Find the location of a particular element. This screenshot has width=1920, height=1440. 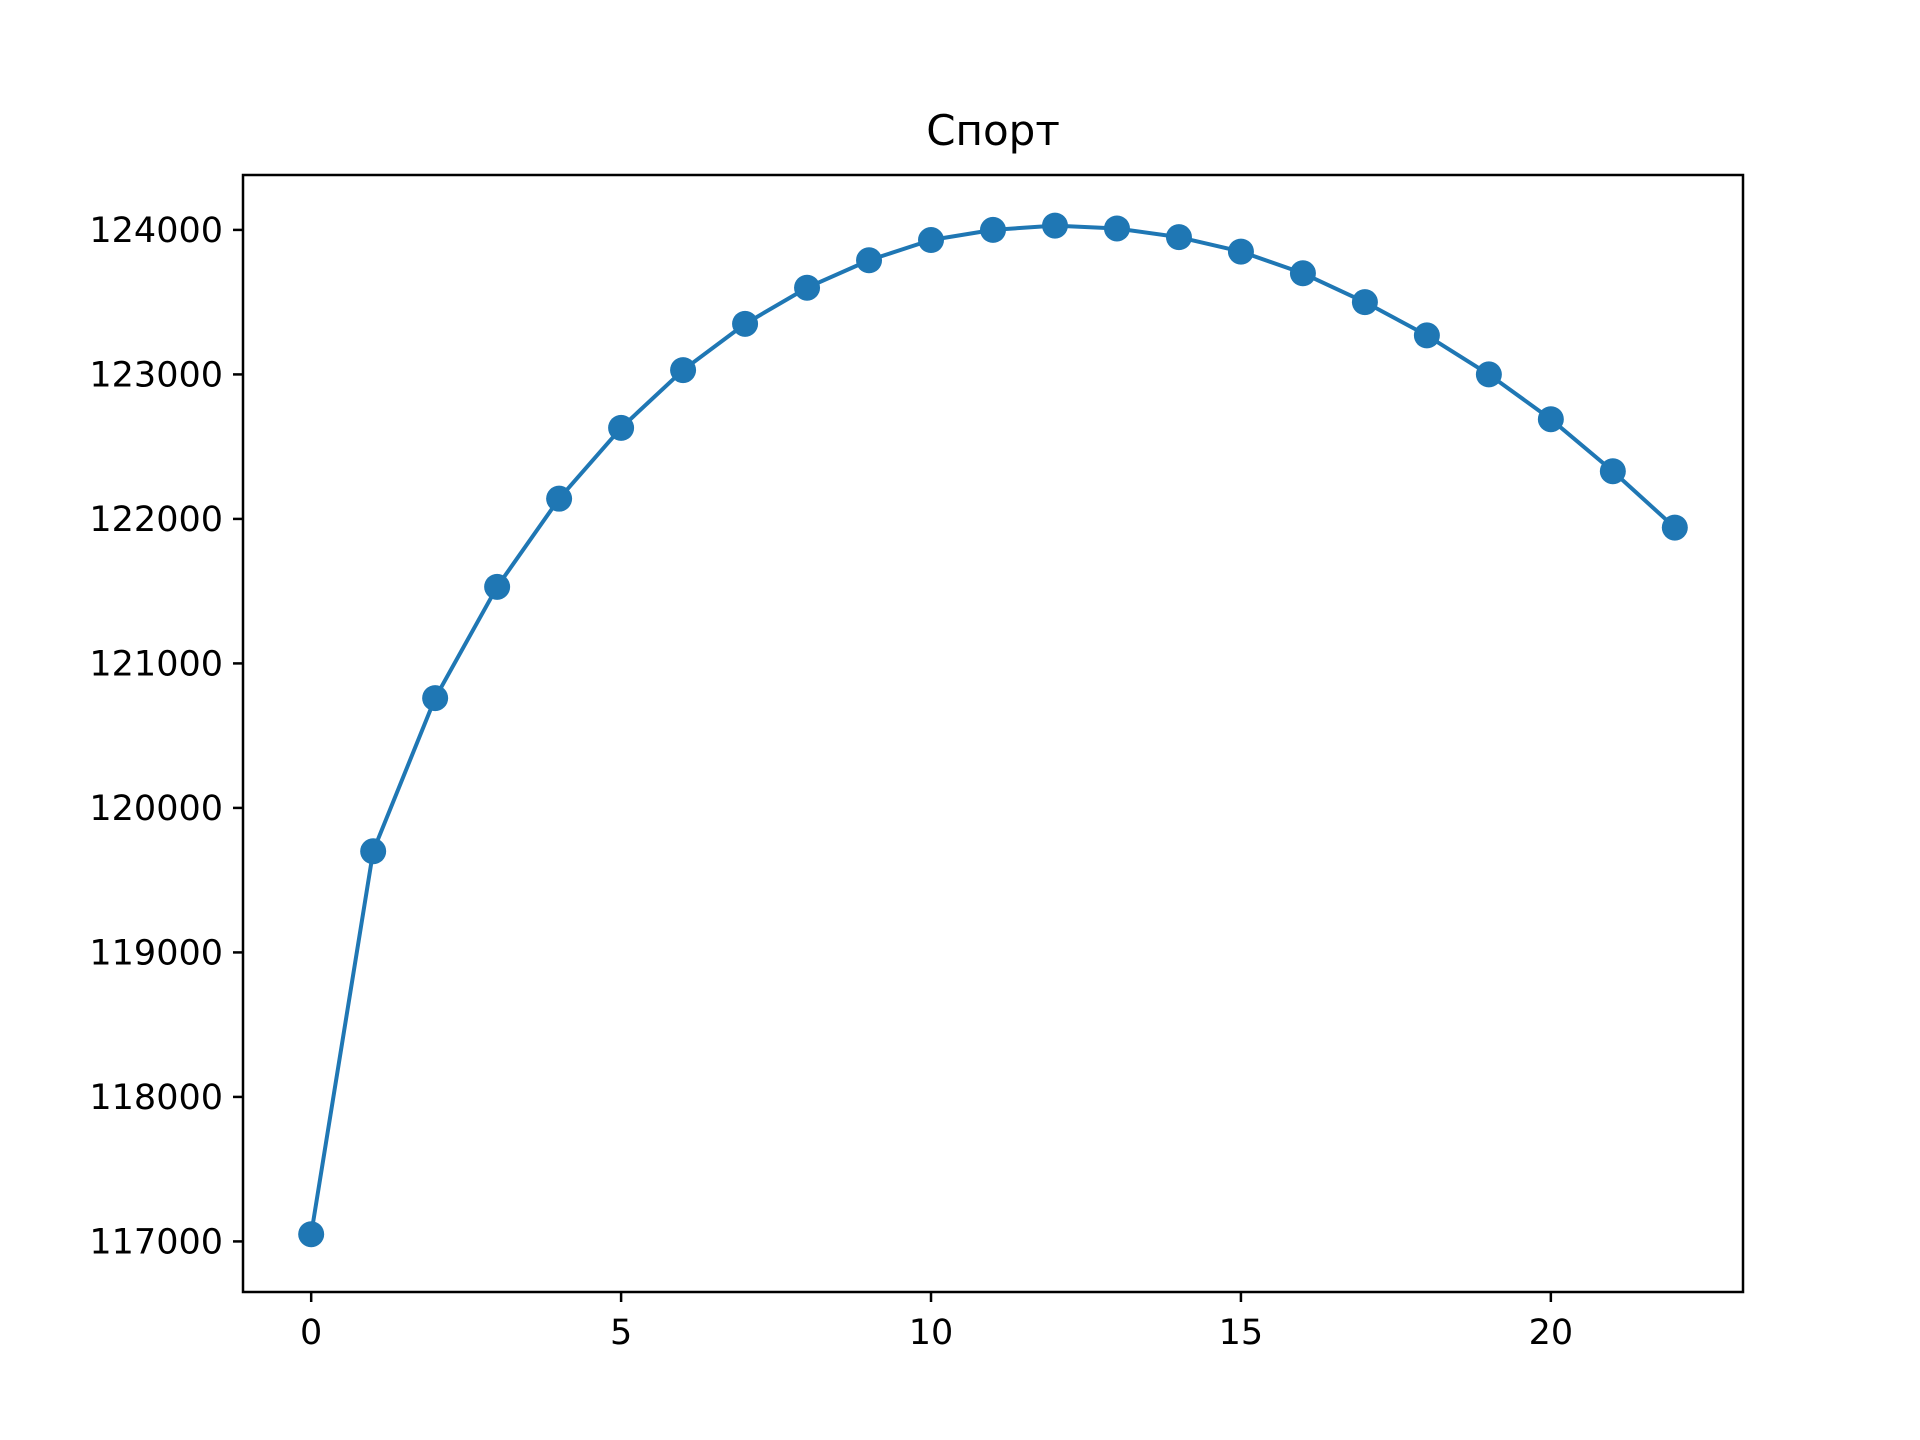

x-tick-label: 20 is located at coordinates (1551, 1333).